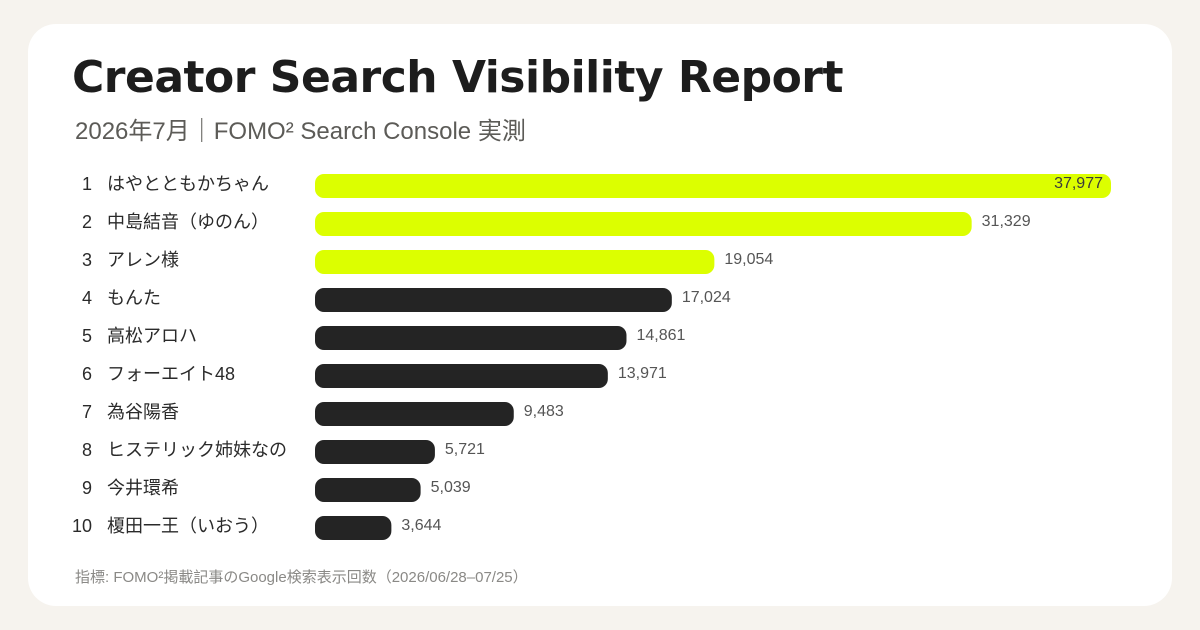 Image resolution: width=1200 pixels, height=630 pixels. What do you see at coordinates (188, 526) in the screenshot?
I see `creator-name-label: 榎田一王（いおう）` at bounding box center [188, 526].